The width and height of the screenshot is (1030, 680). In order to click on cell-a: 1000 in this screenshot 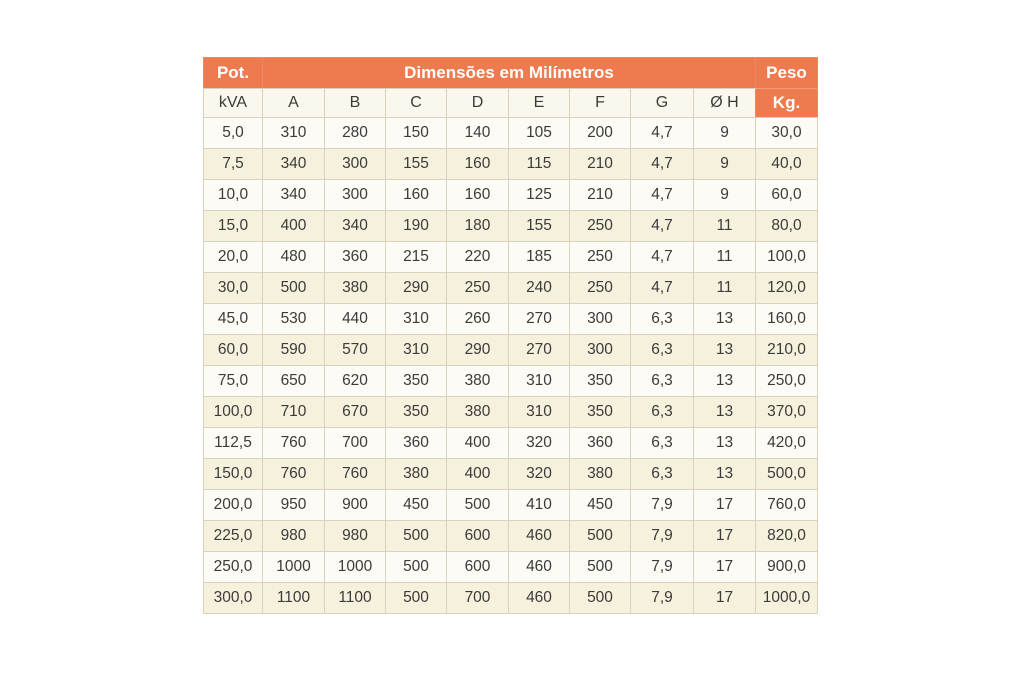, I will do `click(293, 567)`.